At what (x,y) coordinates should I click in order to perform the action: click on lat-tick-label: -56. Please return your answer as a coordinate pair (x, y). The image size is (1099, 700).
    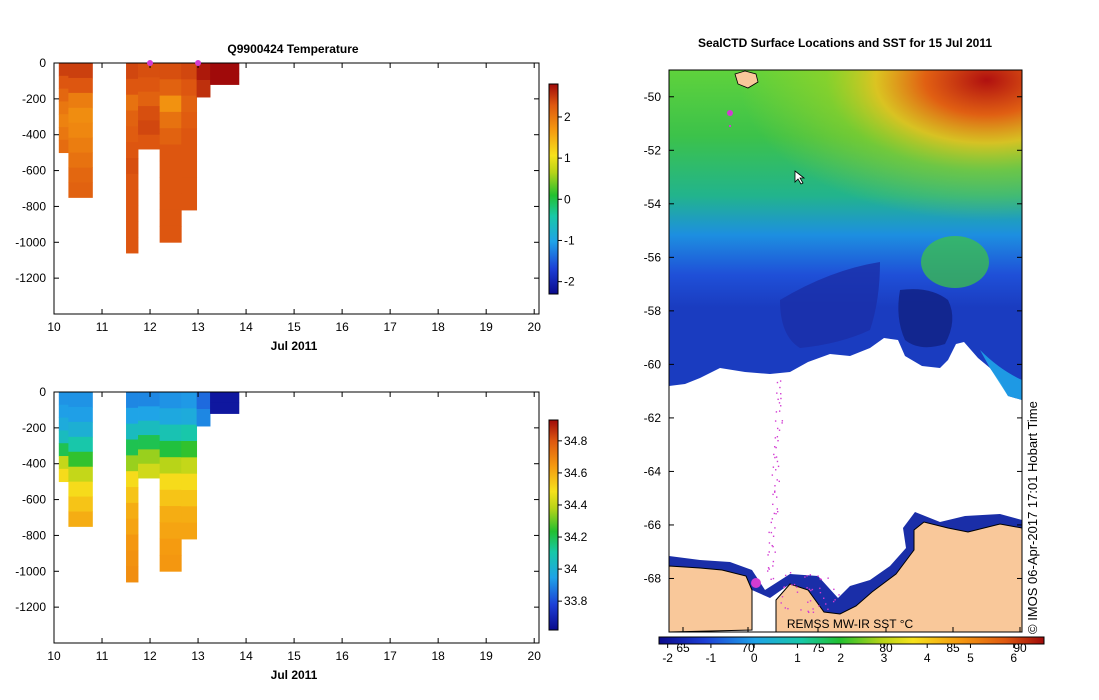
    Looking at the image, I should click on (653, 257).